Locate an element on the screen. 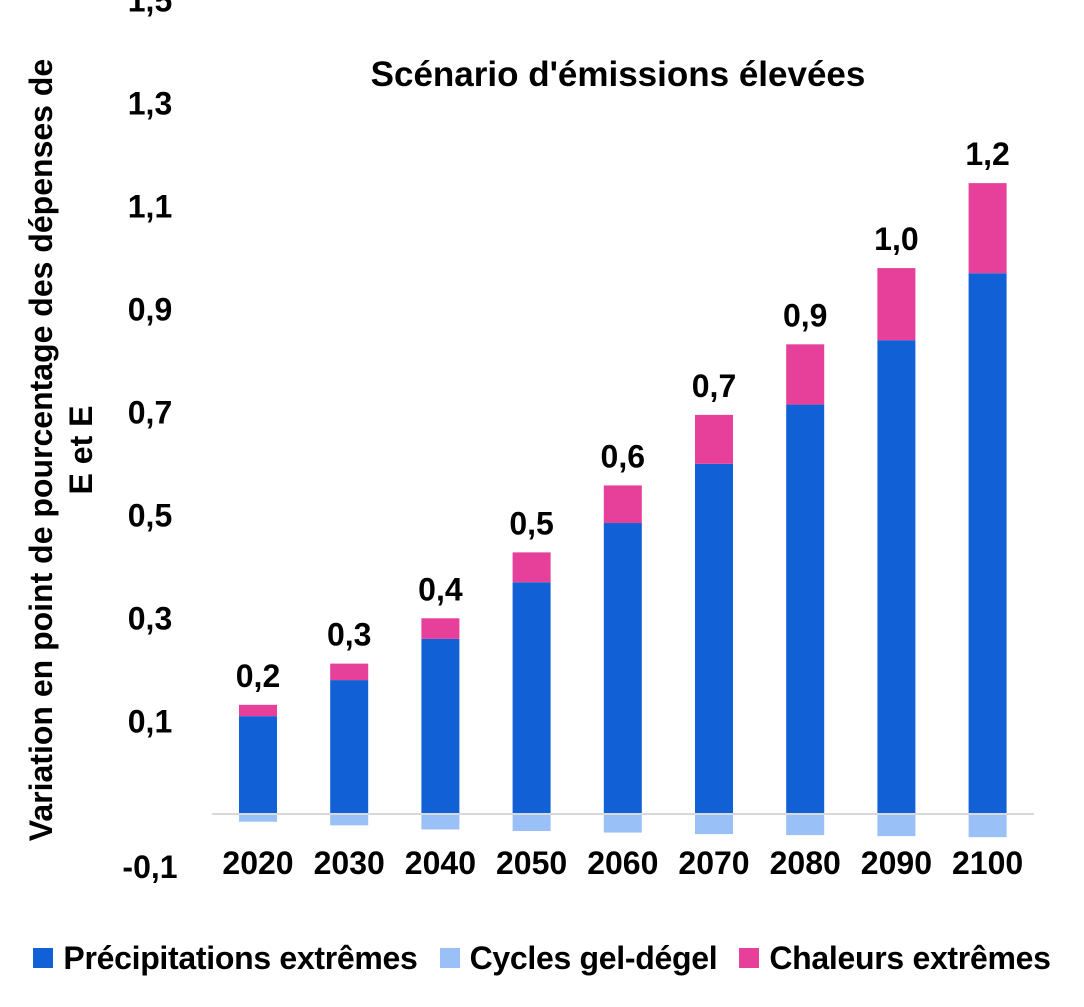  total-label: 1,0 is located at coordinates (896, 239).